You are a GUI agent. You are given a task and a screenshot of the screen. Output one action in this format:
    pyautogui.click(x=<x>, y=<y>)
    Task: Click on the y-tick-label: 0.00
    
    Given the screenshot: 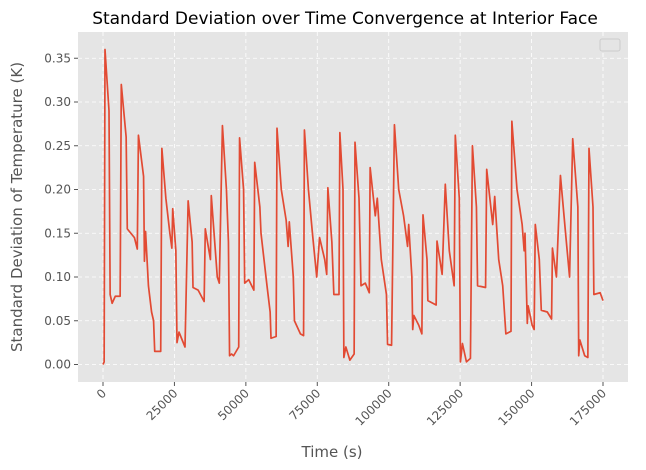 What is the action you would take?
    pyautogui.click(x=57, y=365)
    